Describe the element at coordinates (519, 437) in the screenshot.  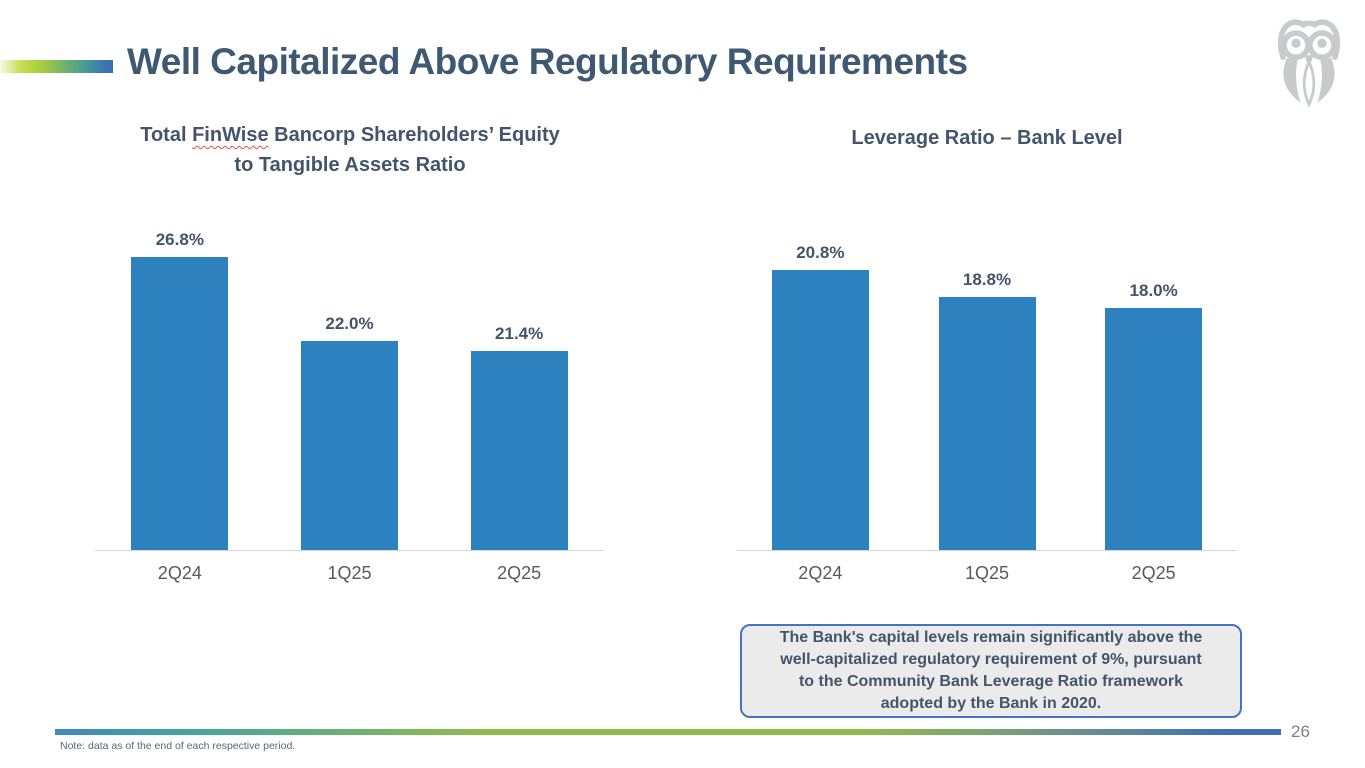
I see `bar-2Q25: 21.4%` at that location.